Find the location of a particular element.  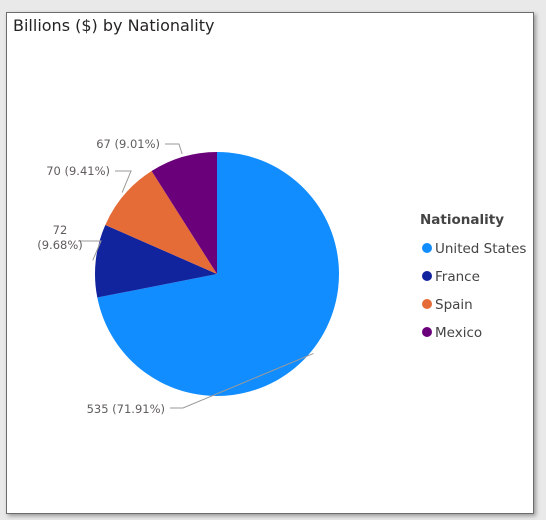

chart-title: Billions ($) by Nationality is located at coordinates (114, 25).